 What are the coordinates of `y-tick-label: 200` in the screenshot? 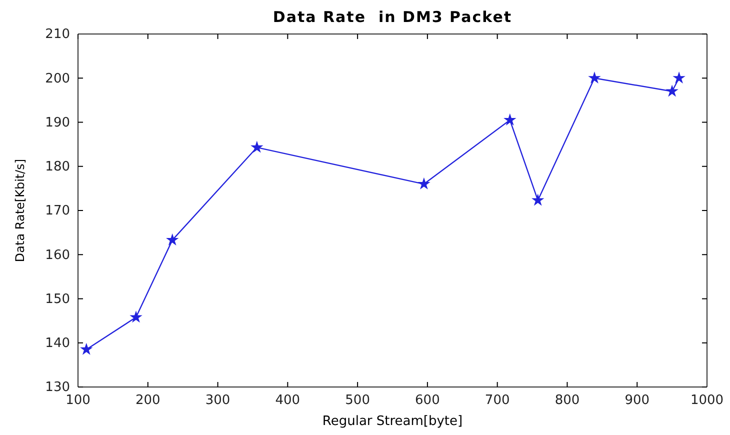 It's located at (57, 78).